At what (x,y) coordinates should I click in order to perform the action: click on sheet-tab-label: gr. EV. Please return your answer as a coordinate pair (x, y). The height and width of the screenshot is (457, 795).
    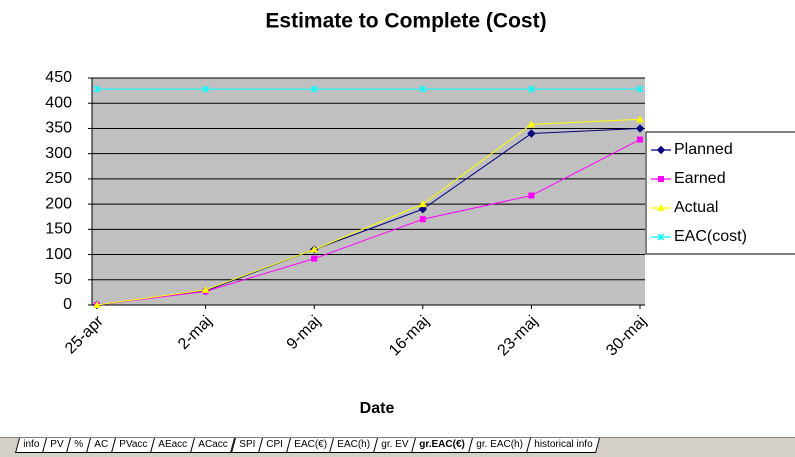
    Looking at the image, I should click on (395, 444).